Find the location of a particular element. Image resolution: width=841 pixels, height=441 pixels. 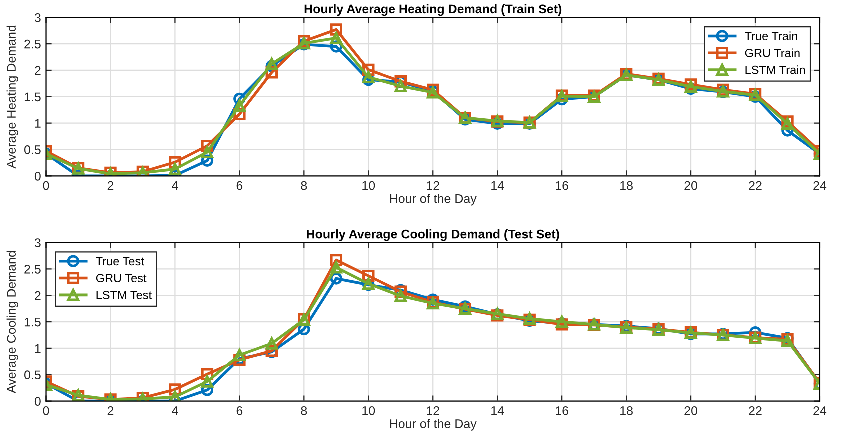

legend-label: GRU Test is located at coordinates (121, 278).